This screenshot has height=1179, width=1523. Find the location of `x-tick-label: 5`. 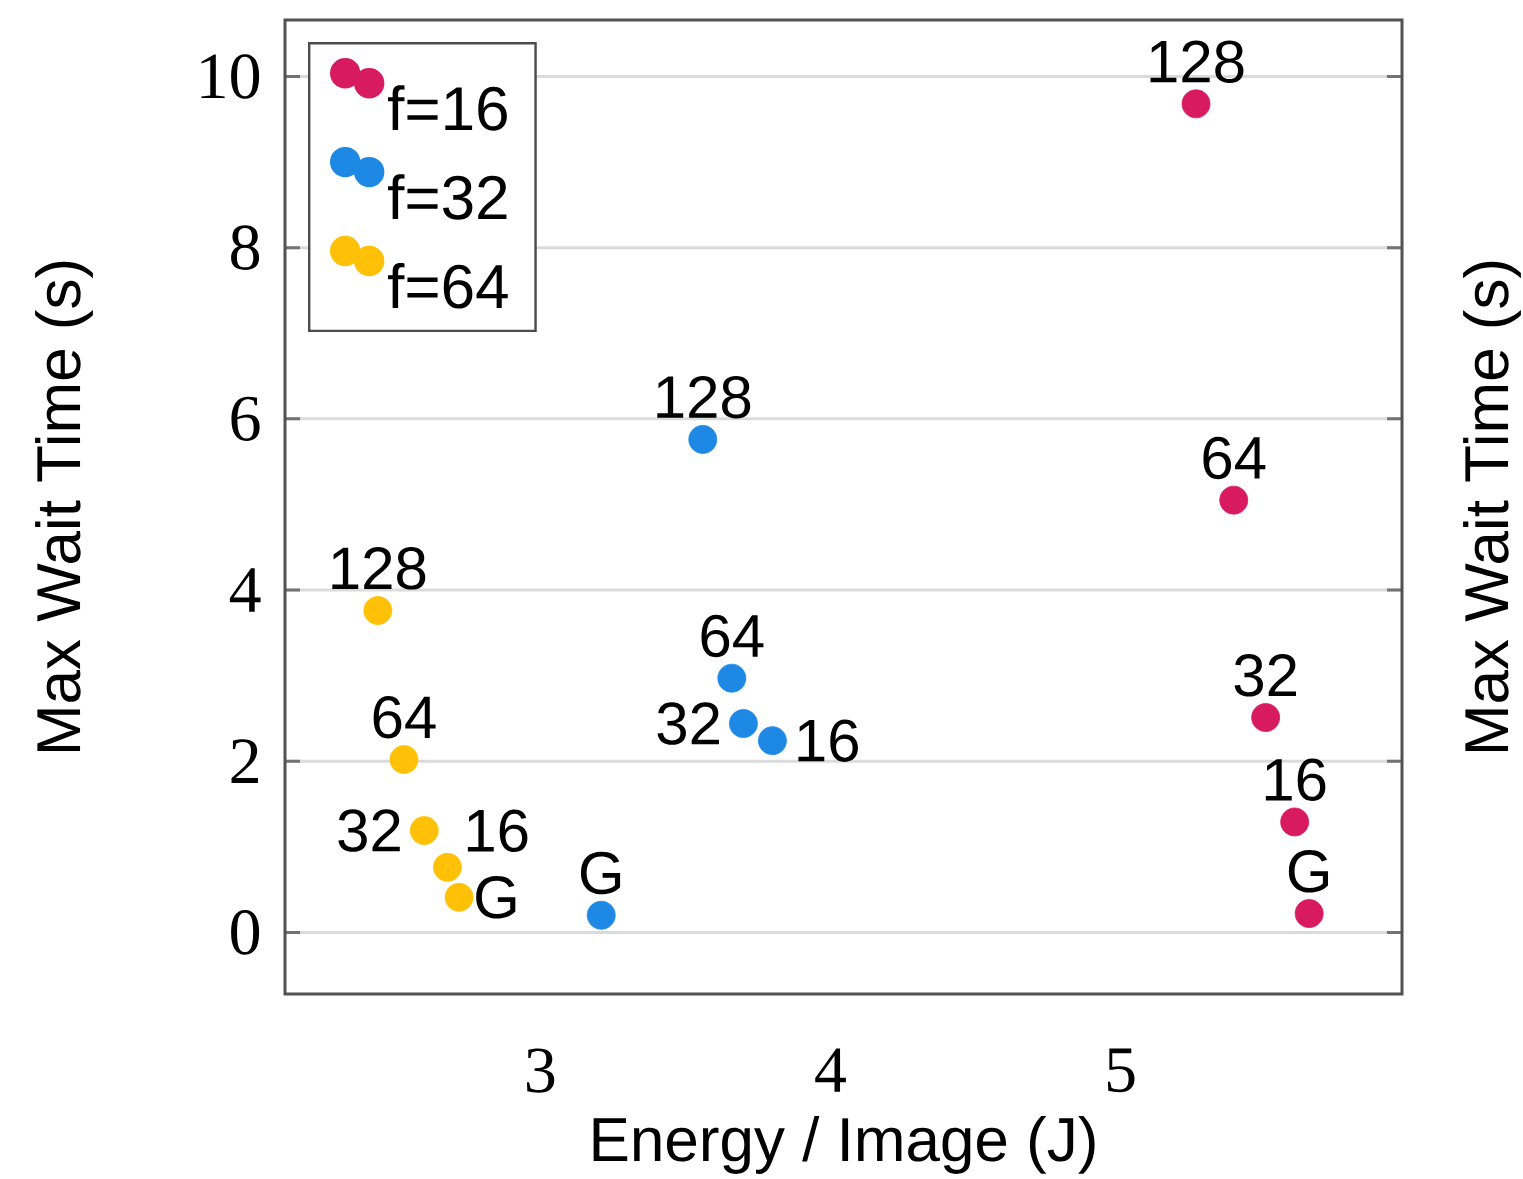

x-tick-label: 5 is located at coordinates (1121, 1070).